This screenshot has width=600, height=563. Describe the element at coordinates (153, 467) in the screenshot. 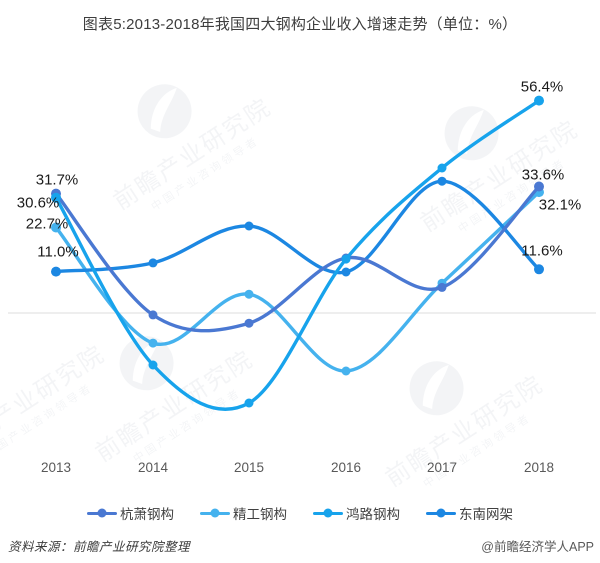

I see `x-axis-label-2014: 2014` at that location.